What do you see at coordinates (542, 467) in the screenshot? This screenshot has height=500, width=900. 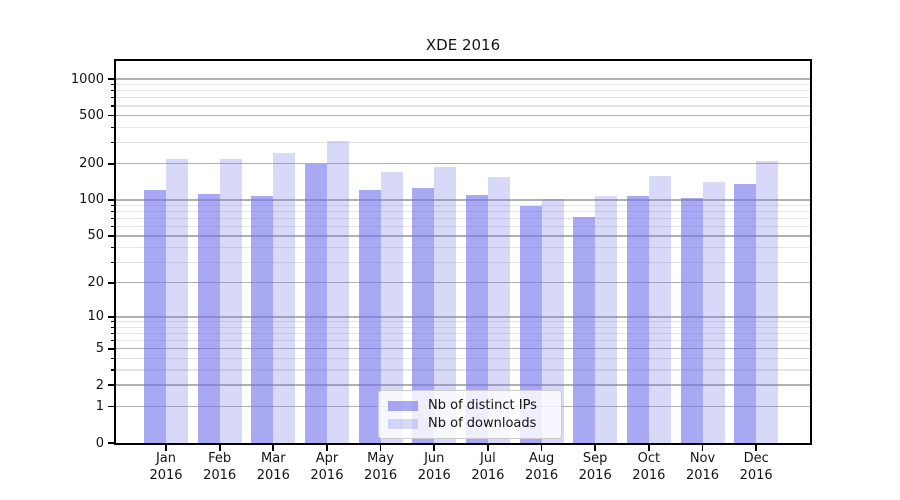 I see `x-tick-label: Aug 2016` at bounding box center [542, 467].